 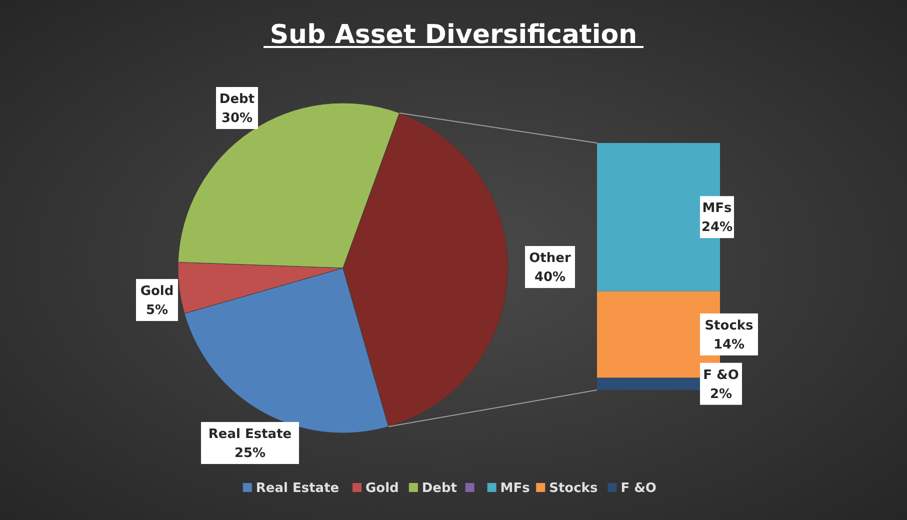 What do you see at coordinates (250, 453) in the screenshot?
I see `data-label: 25%` at bounding box center [250, 453].